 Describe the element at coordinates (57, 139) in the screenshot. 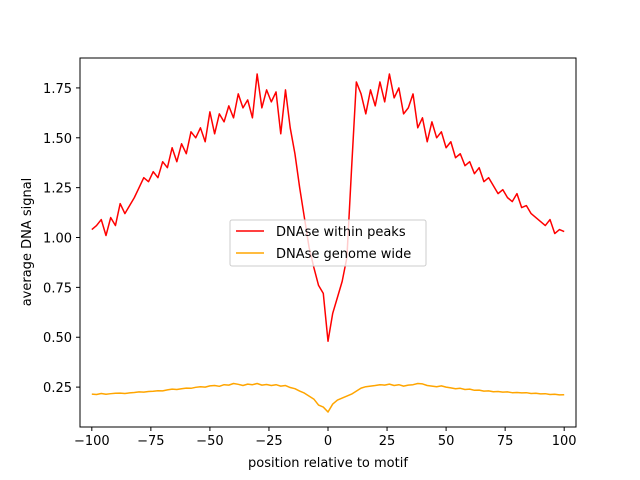

I see `y-tick-label: 1.50` at that location.